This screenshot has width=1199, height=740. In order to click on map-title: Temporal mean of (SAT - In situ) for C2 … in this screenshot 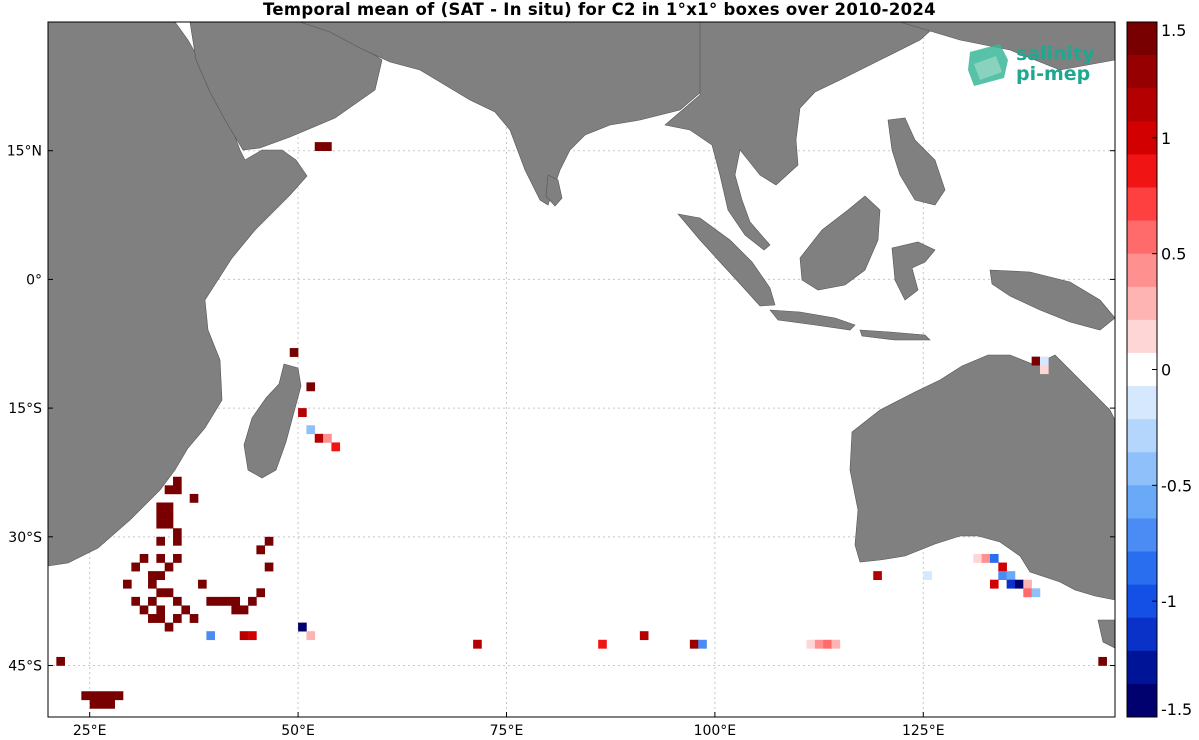, I will do `click(599, 9)`.